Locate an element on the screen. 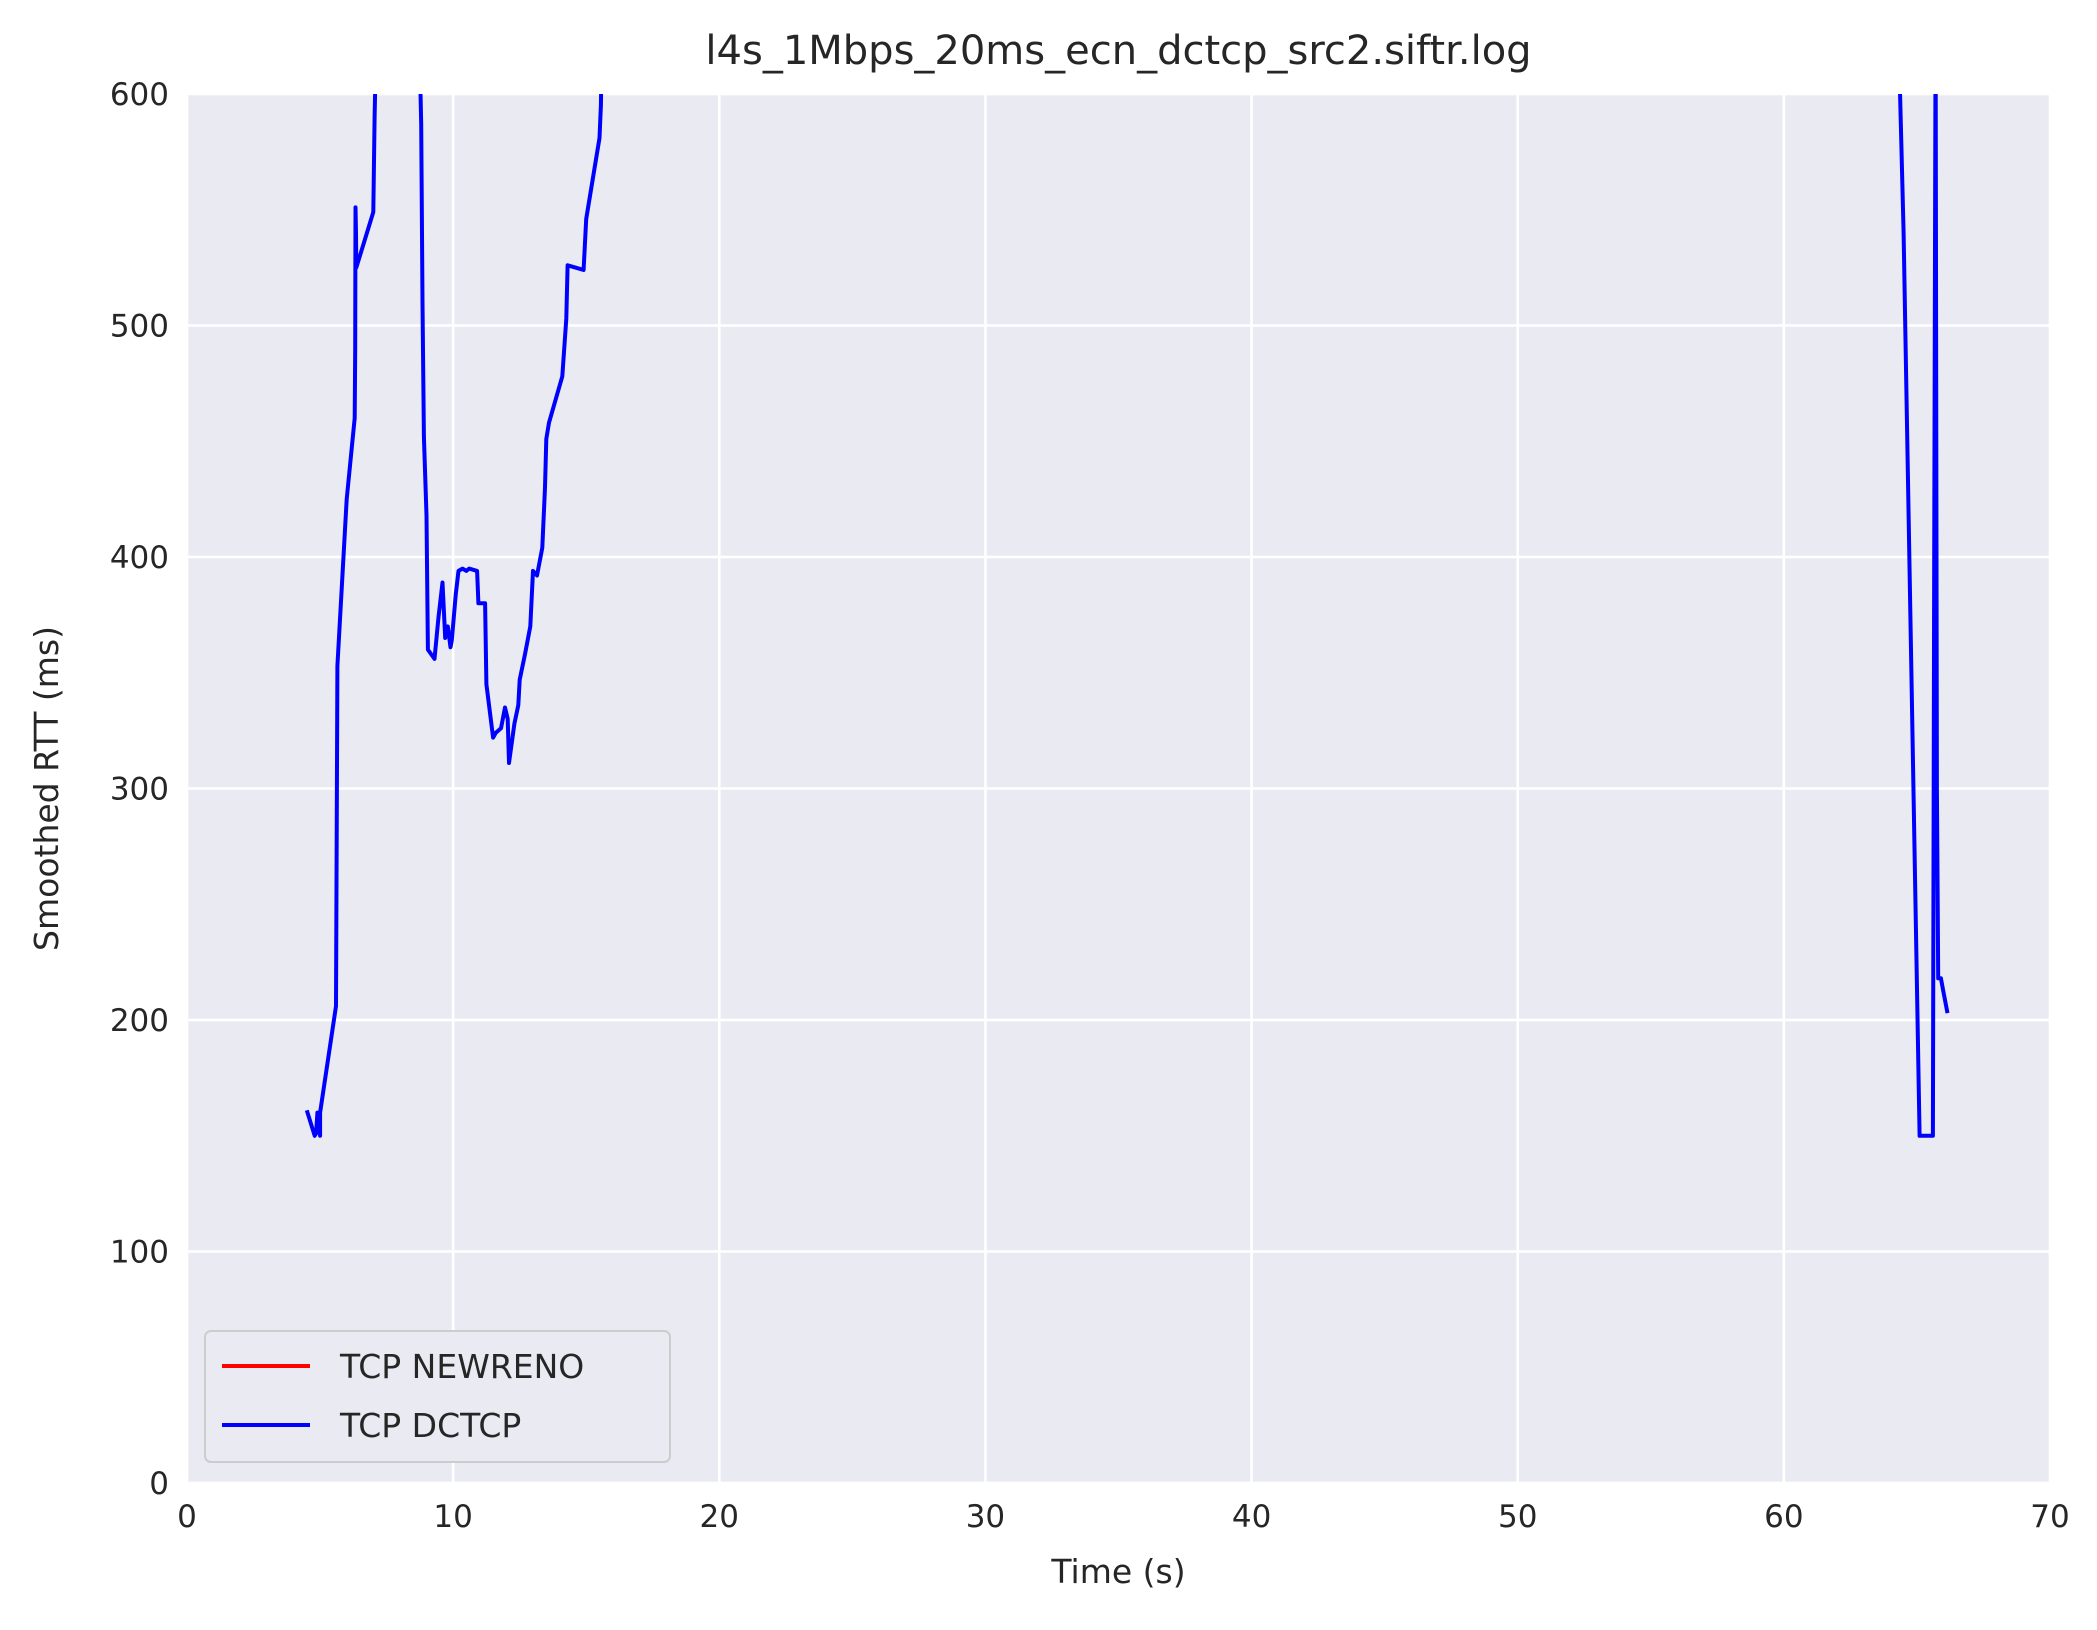 Image resolution: width=2097 pixels, height=1630 pixels. y-tick-label: 600 is located at coordinates (139, 95).